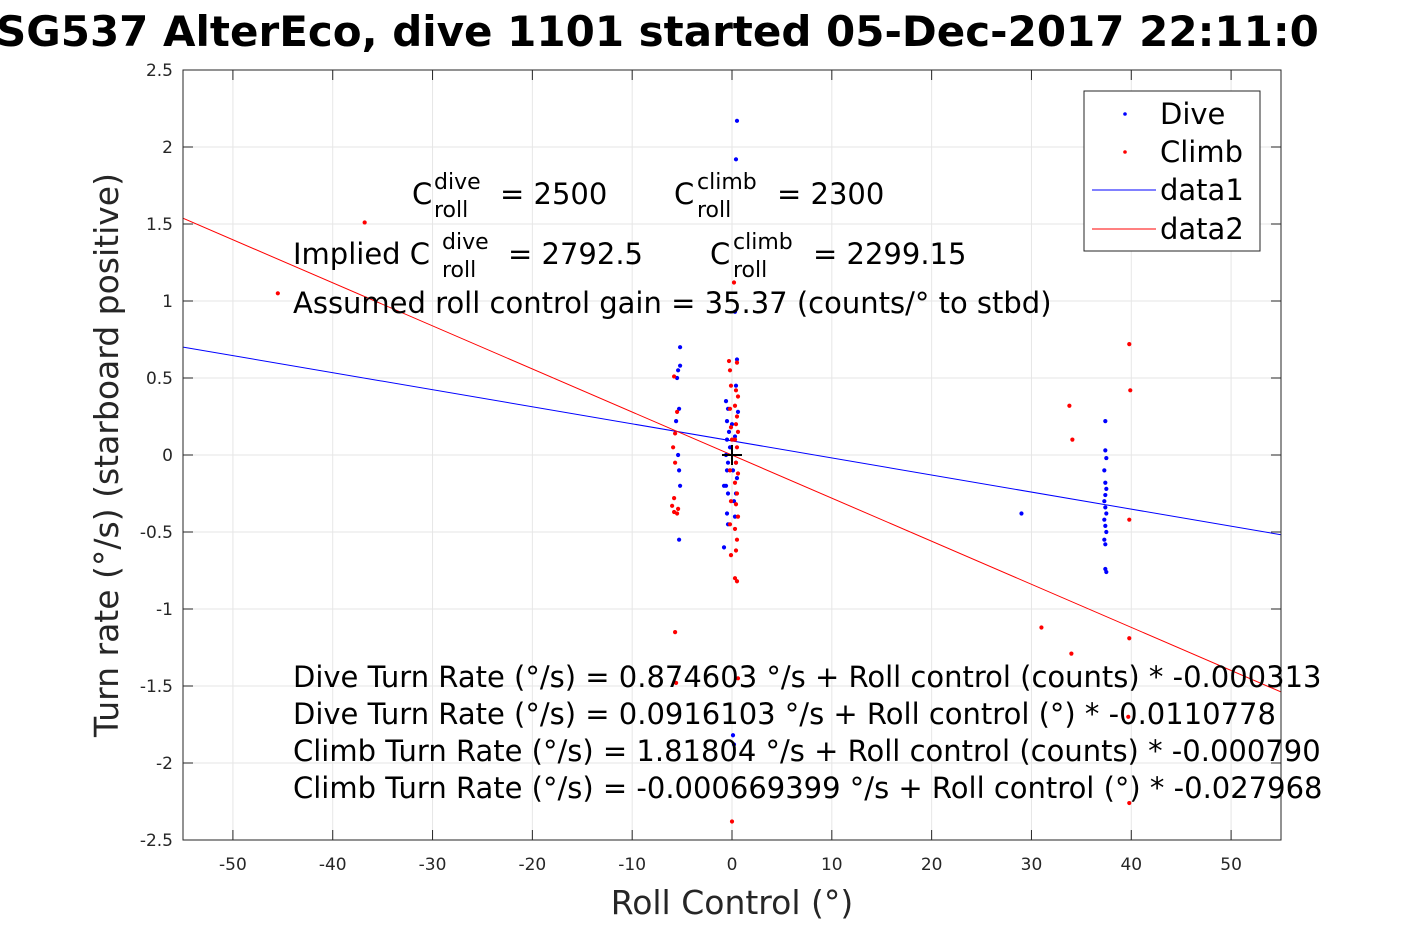 The width and height of the screenshot is (1417, 945). What do you see at coordinates (532, 865) in the screenshot?
I see `x-tick-label: -20` at bounding box center [532, 865].